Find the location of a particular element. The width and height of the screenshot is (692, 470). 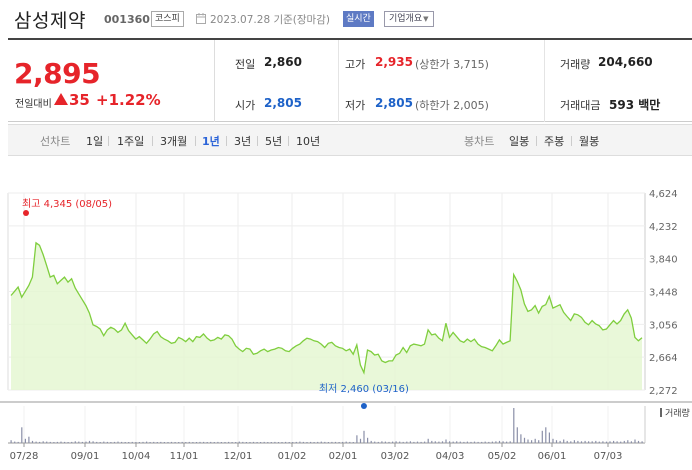

tab-1w: 1주일 is located at coordinates (131, 141).